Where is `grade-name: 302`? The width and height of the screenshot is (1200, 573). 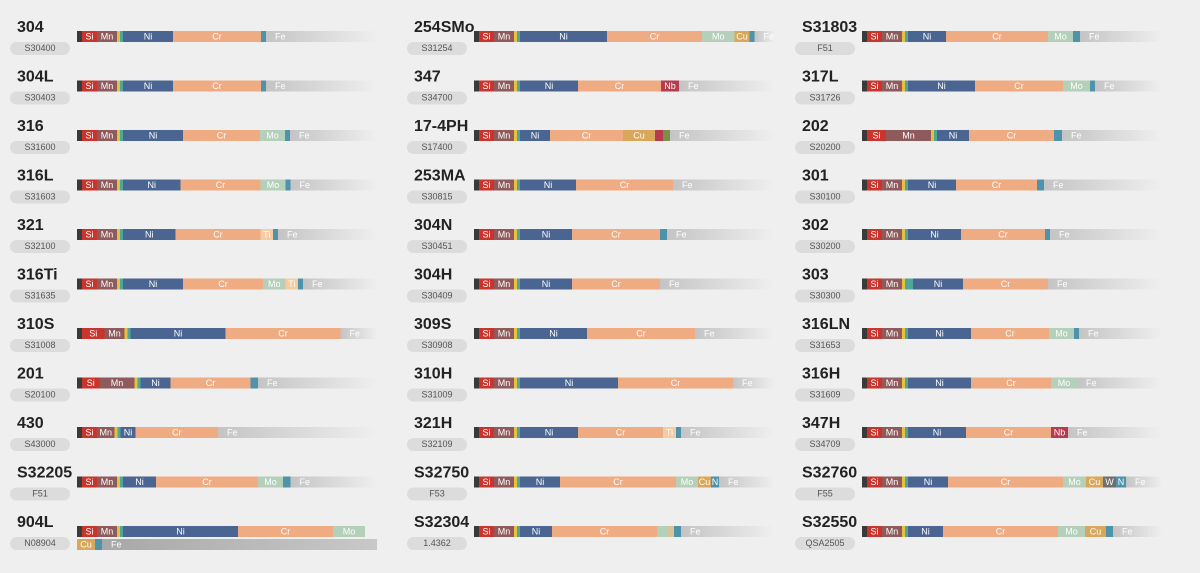 grade-name: 302 is located at coordinates (815, 225).